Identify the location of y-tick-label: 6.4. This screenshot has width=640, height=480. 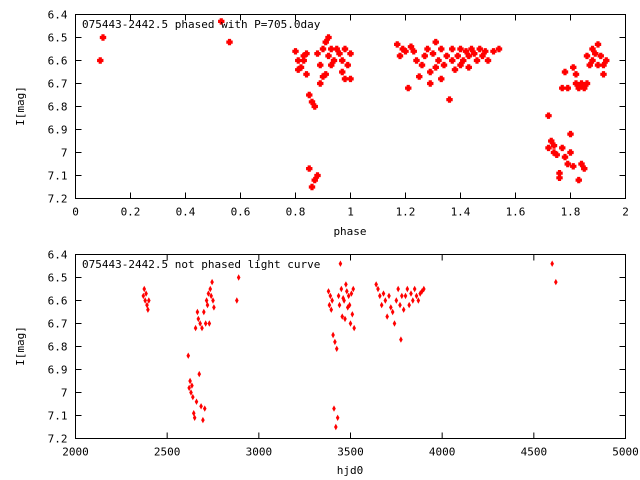
(58, 255).